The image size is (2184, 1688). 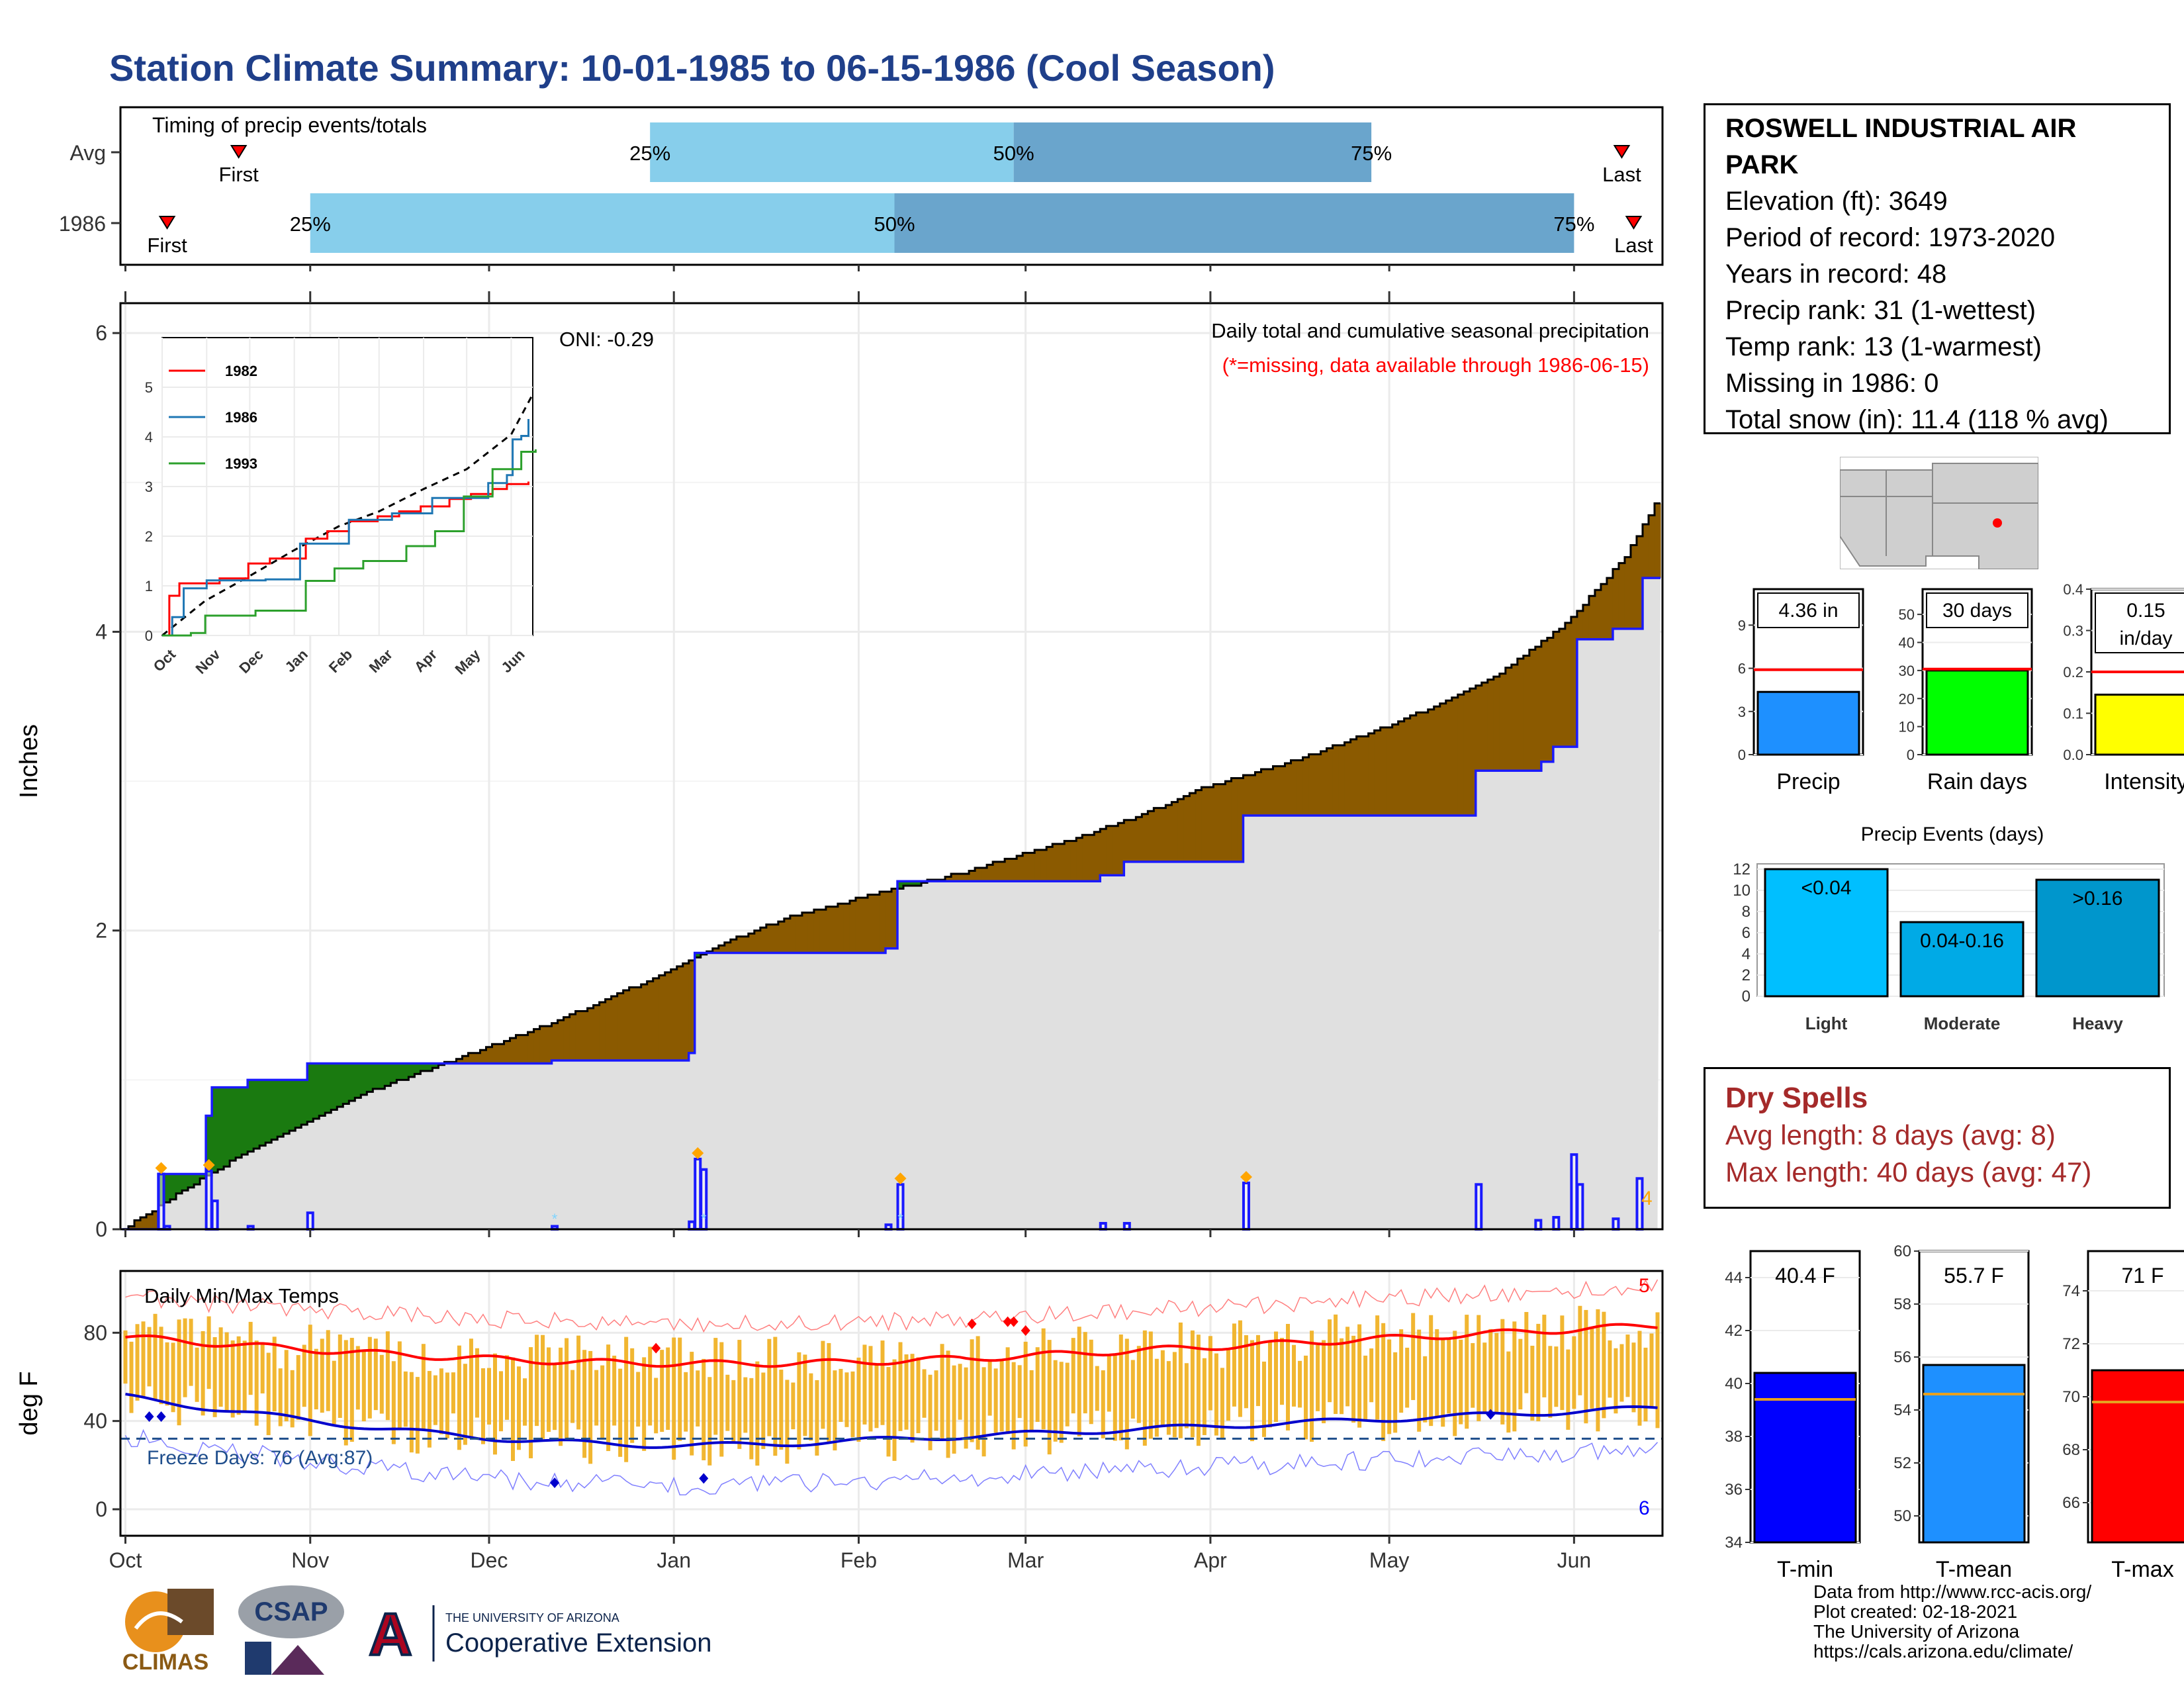 What do you see at coordinates (1974, 1569) in the screenshot?
I see `tsum-category-label: T-mean` at bounding box center [1974, 1569].